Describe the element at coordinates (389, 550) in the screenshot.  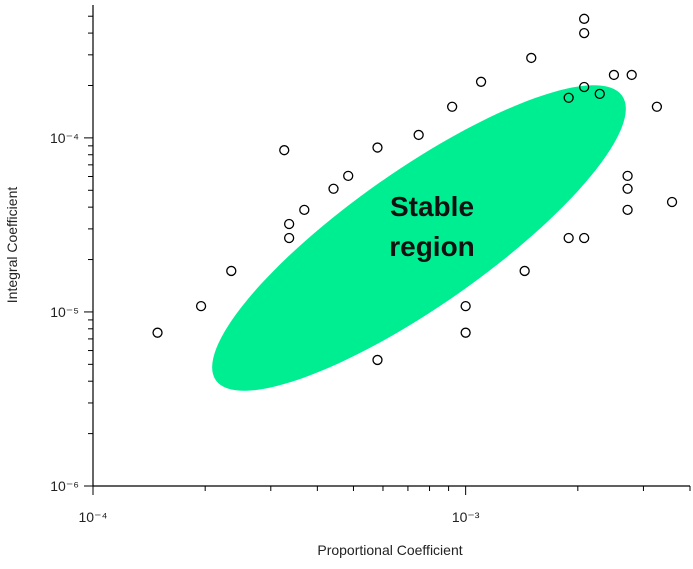
I see `x-axis-label: Proportional Coefficient` at that location.